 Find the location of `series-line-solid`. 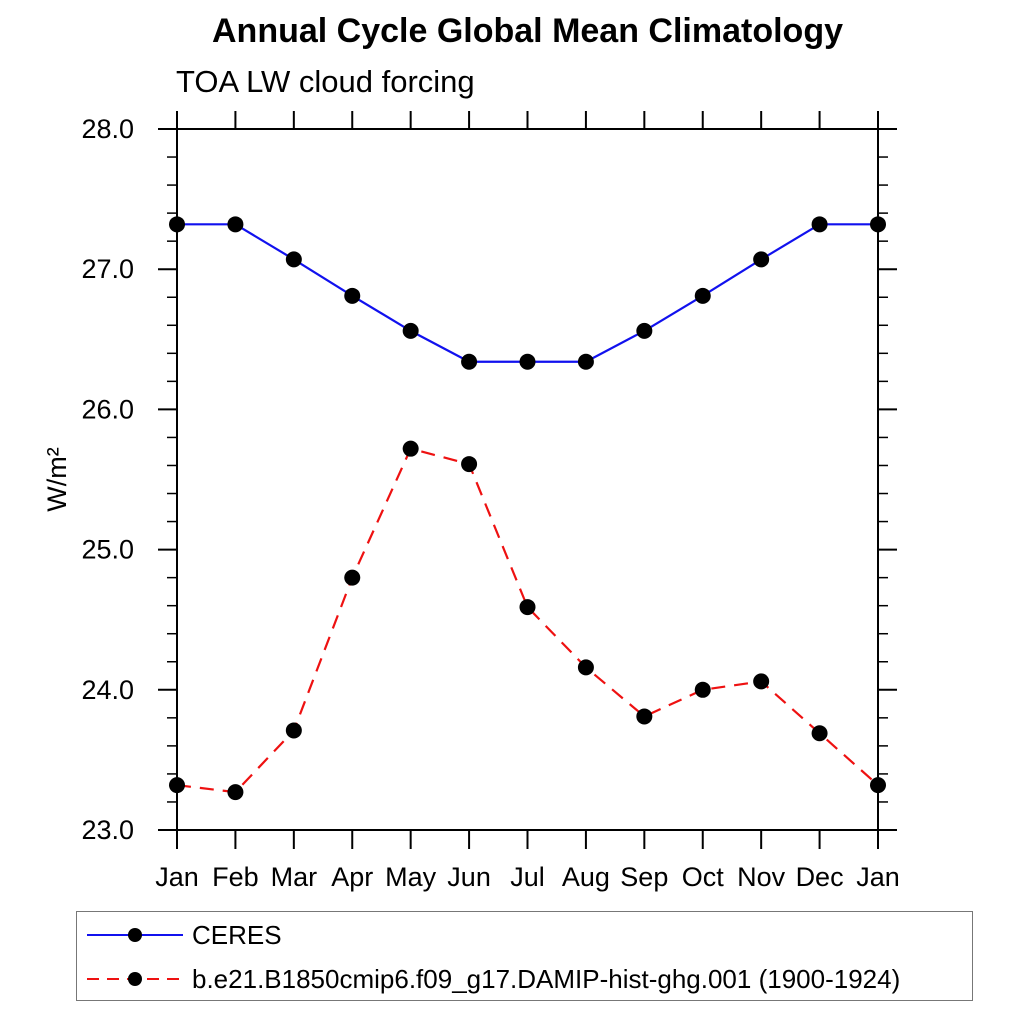

series-line-solid is located at coordinates (527, 293).